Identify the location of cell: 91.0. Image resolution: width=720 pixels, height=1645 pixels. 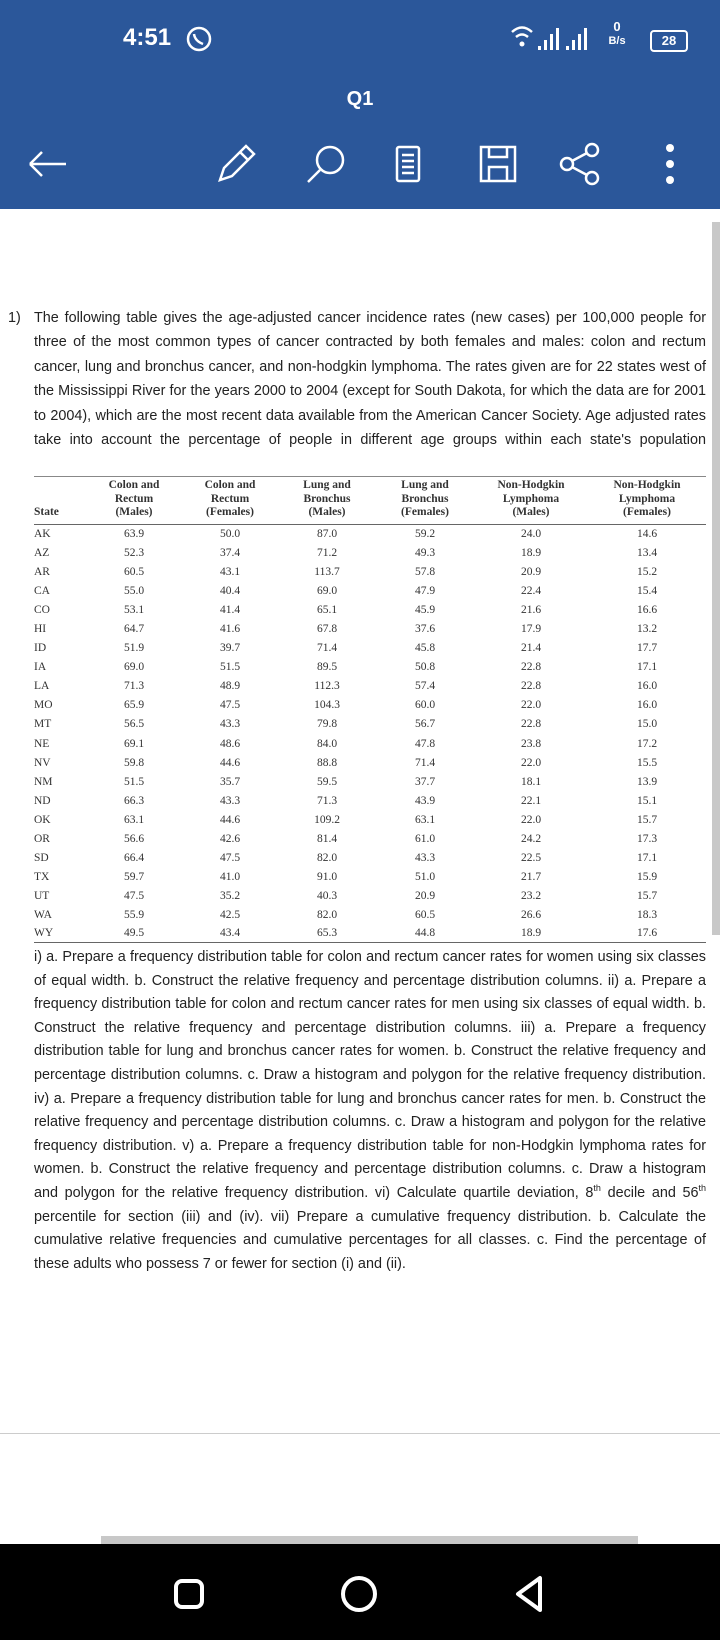
(327, 877).